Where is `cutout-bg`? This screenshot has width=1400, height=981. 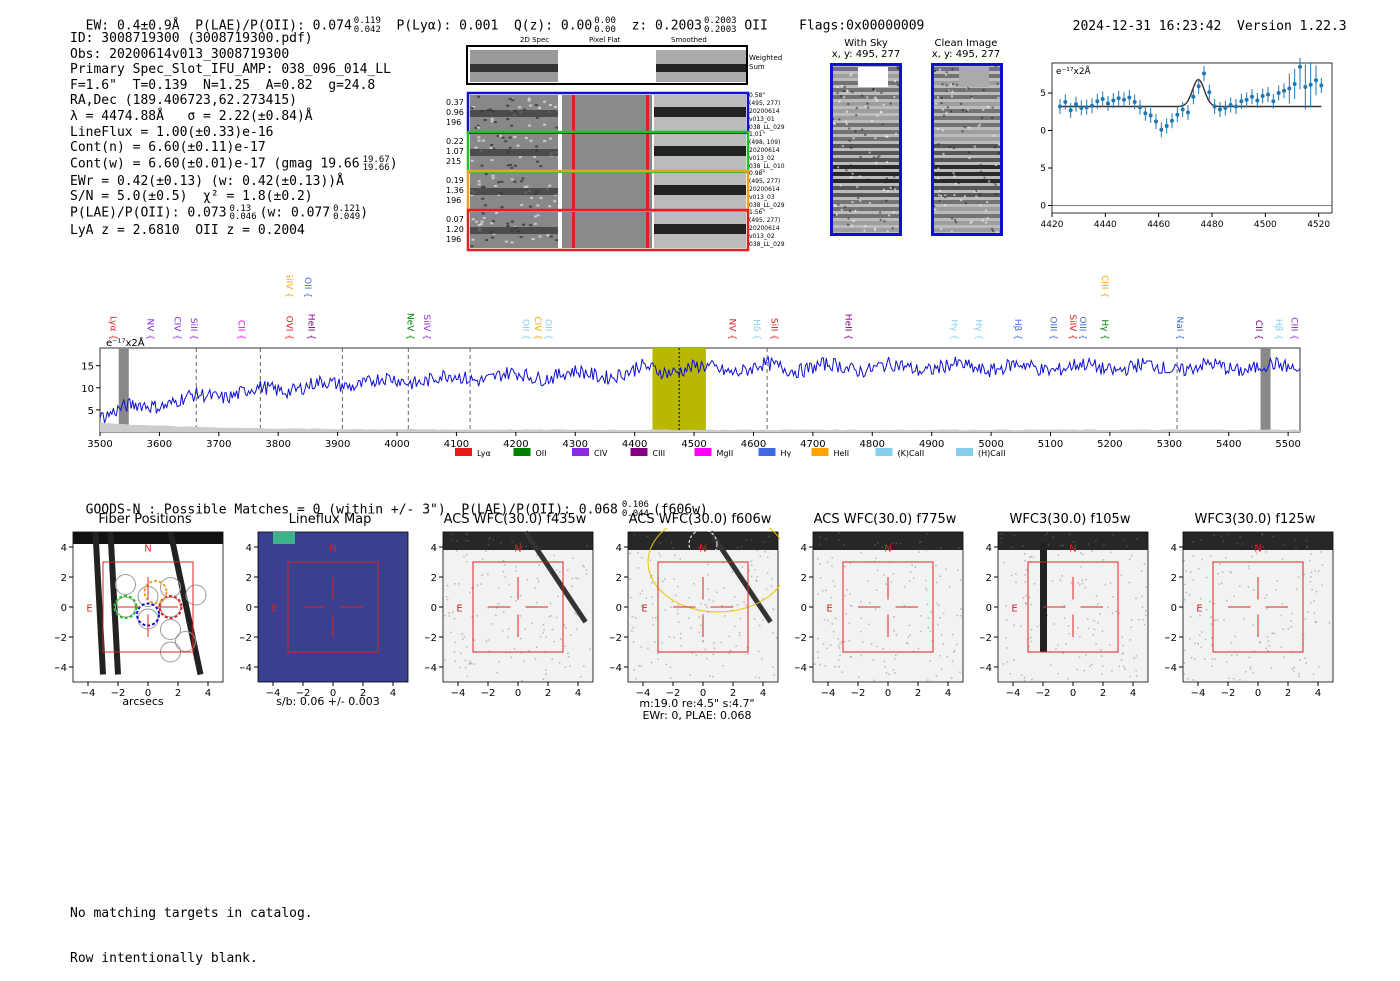
cutout-bg is located at coordinates (1073, 607).